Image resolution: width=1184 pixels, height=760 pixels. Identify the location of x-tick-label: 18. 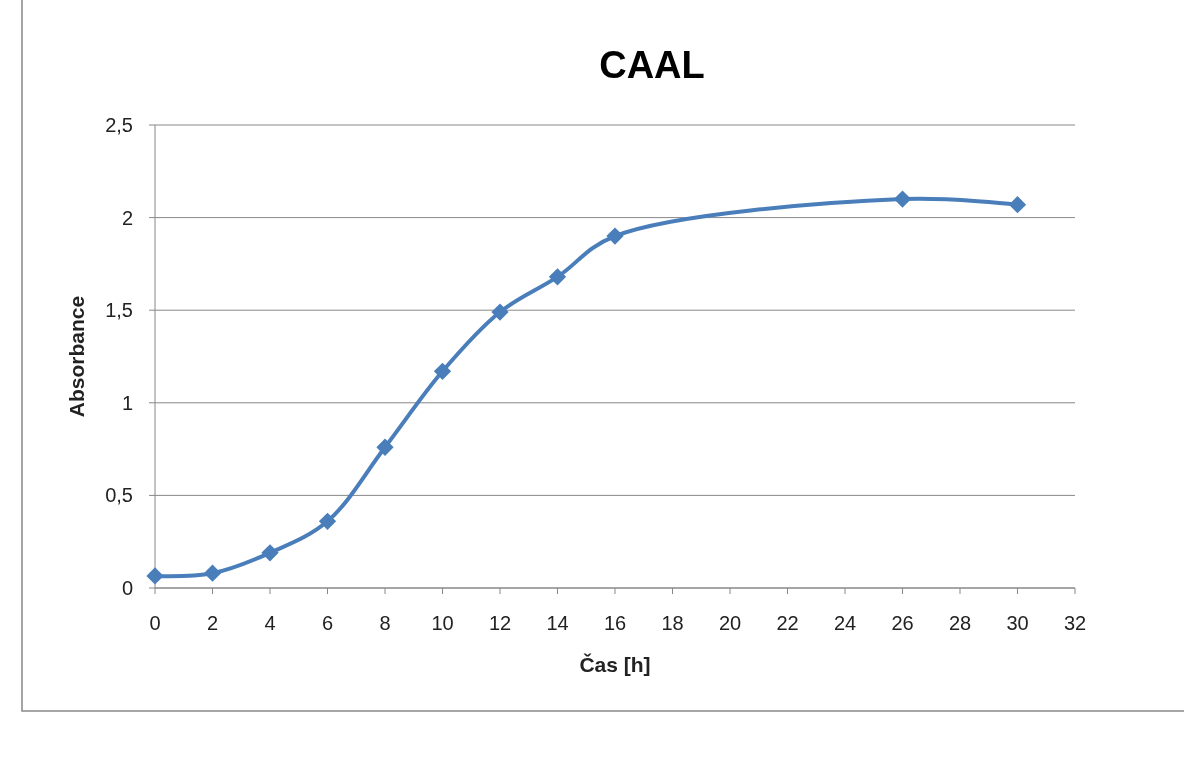
(672, 623).